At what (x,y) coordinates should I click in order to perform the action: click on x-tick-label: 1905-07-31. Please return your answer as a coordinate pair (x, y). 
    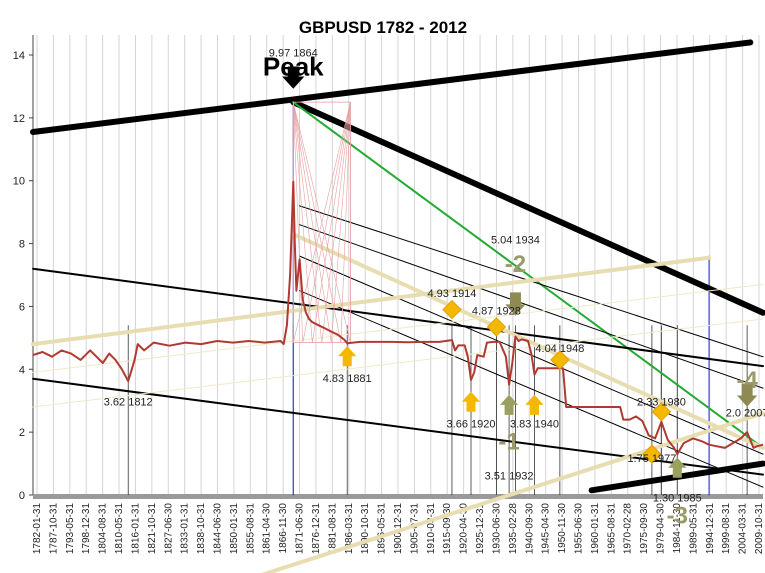
    Looking at the image, I should click on (414, 529).